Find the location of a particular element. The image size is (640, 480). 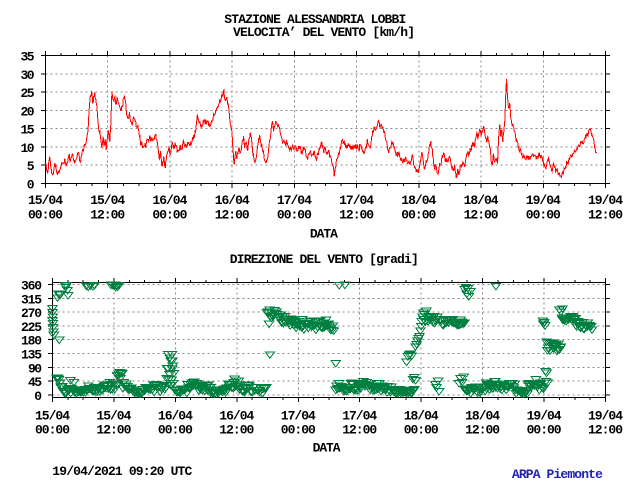

svg-text: 19/04/2021 09:20 UTC is located at coordinates (122, 471).